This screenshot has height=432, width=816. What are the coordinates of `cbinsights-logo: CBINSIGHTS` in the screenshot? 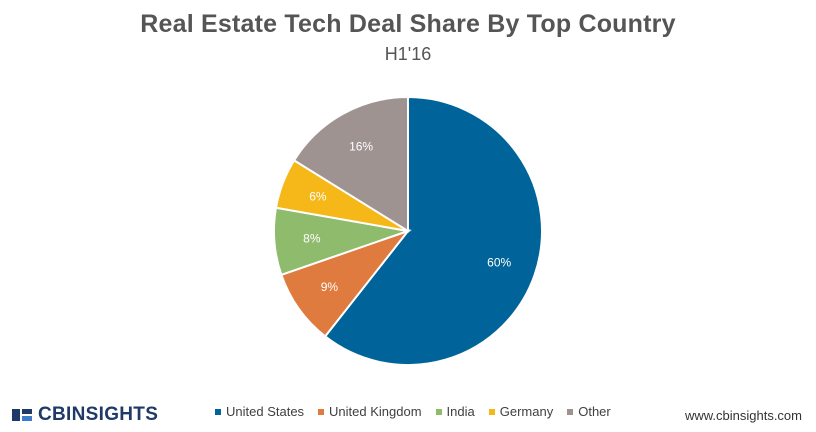 It's located at (85, 415).